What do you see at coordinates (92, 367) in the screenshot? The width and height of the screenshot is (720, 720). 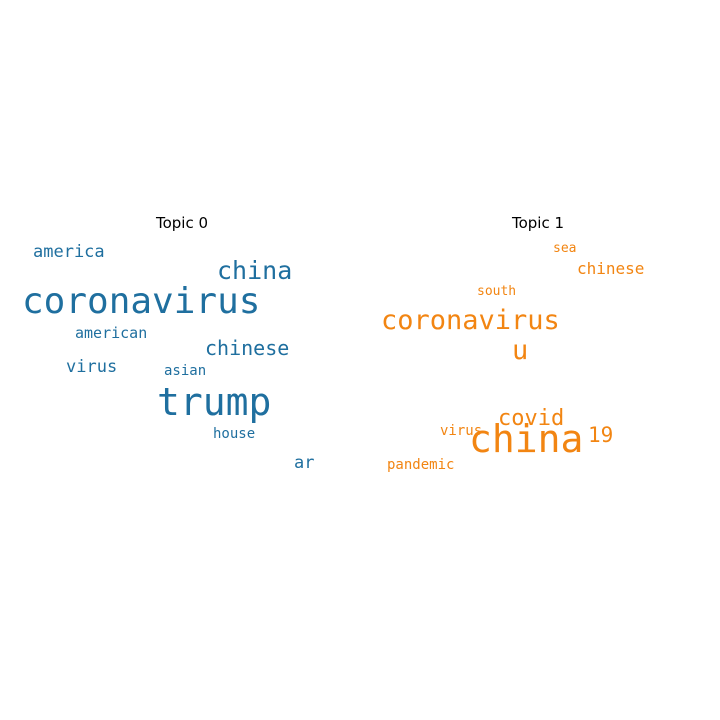 I see `topic-0-word-virus: virus` at bounding box center [92, 367].